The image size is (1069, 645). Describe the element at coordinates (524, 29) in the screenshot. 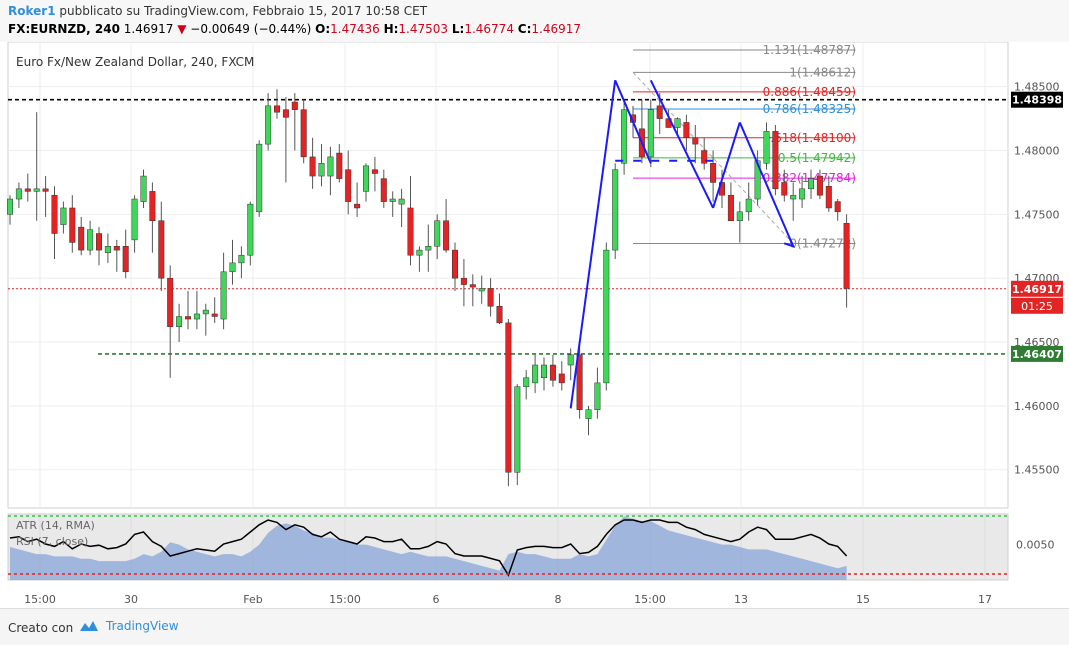

I see `close-label: C:` at that location.